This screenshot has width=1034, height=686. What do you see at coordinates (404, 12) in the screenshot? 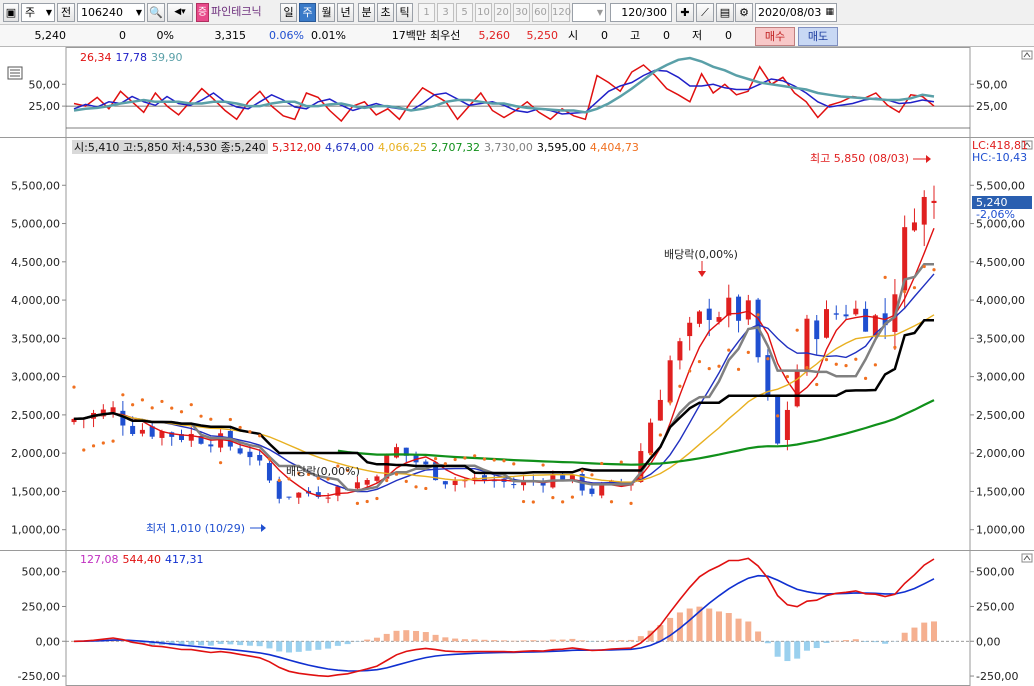
I see `period-tick-button: 틱` at bounding box center [404, 12].